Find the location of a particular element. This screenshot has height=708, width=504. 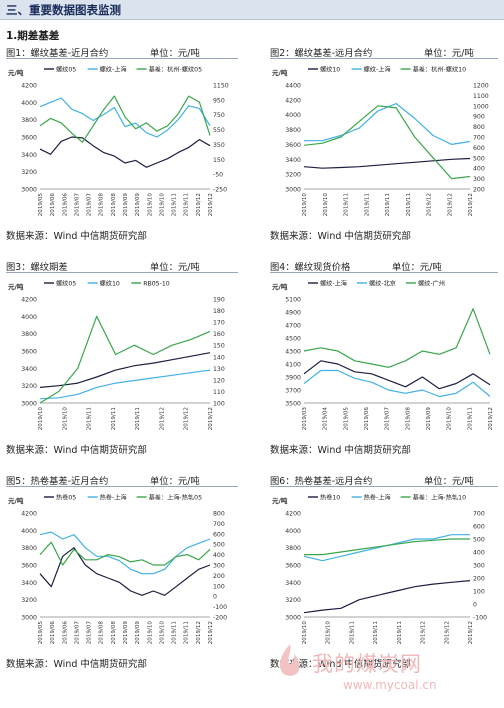

legend-item: 螺纹10 is located at coordinates (103, 283).